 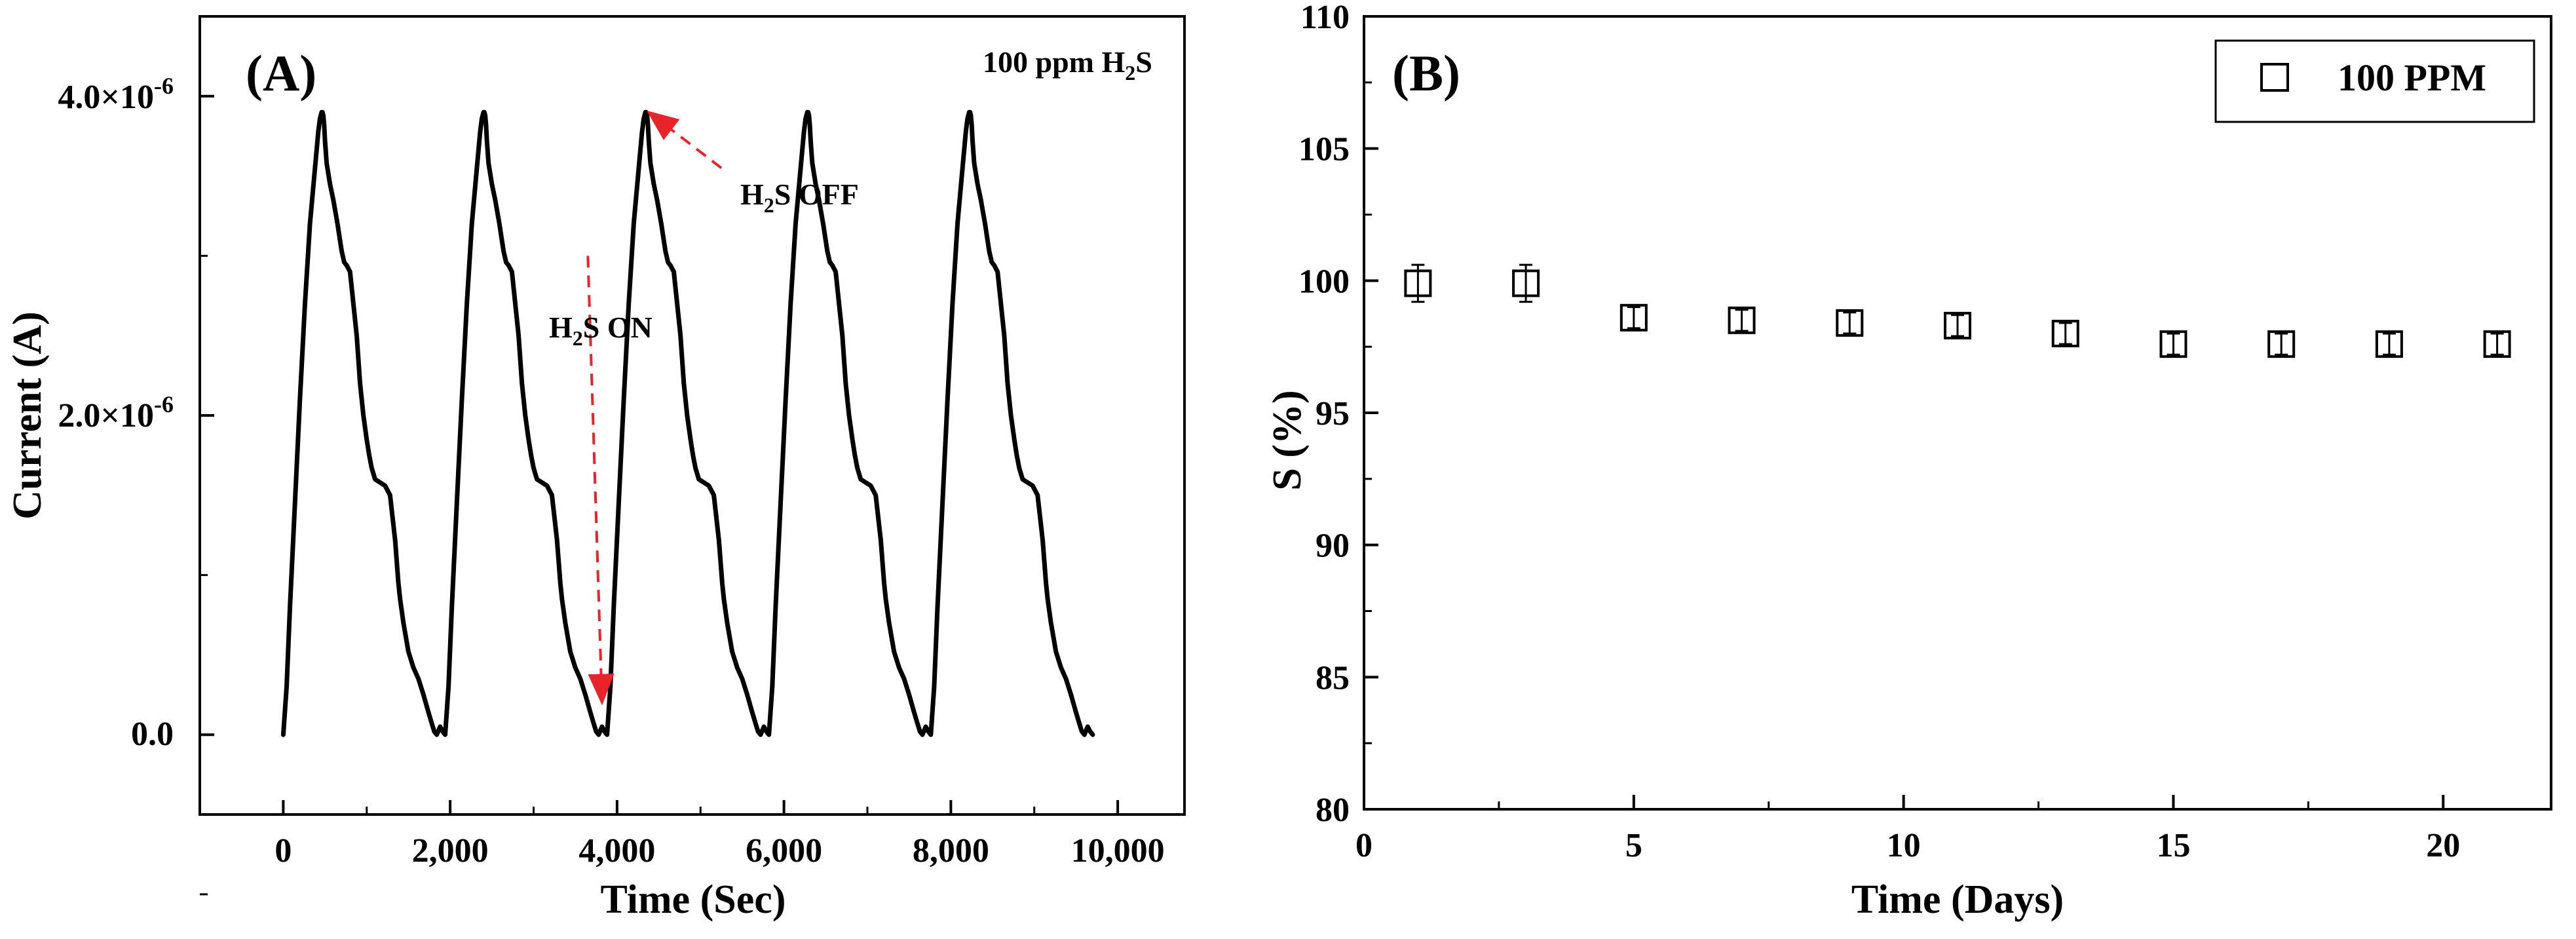 What do you see at coordinates (951, 851) in the screenshot?
I see `x-tick-label: 8,000` at bounding box center [951, 851].